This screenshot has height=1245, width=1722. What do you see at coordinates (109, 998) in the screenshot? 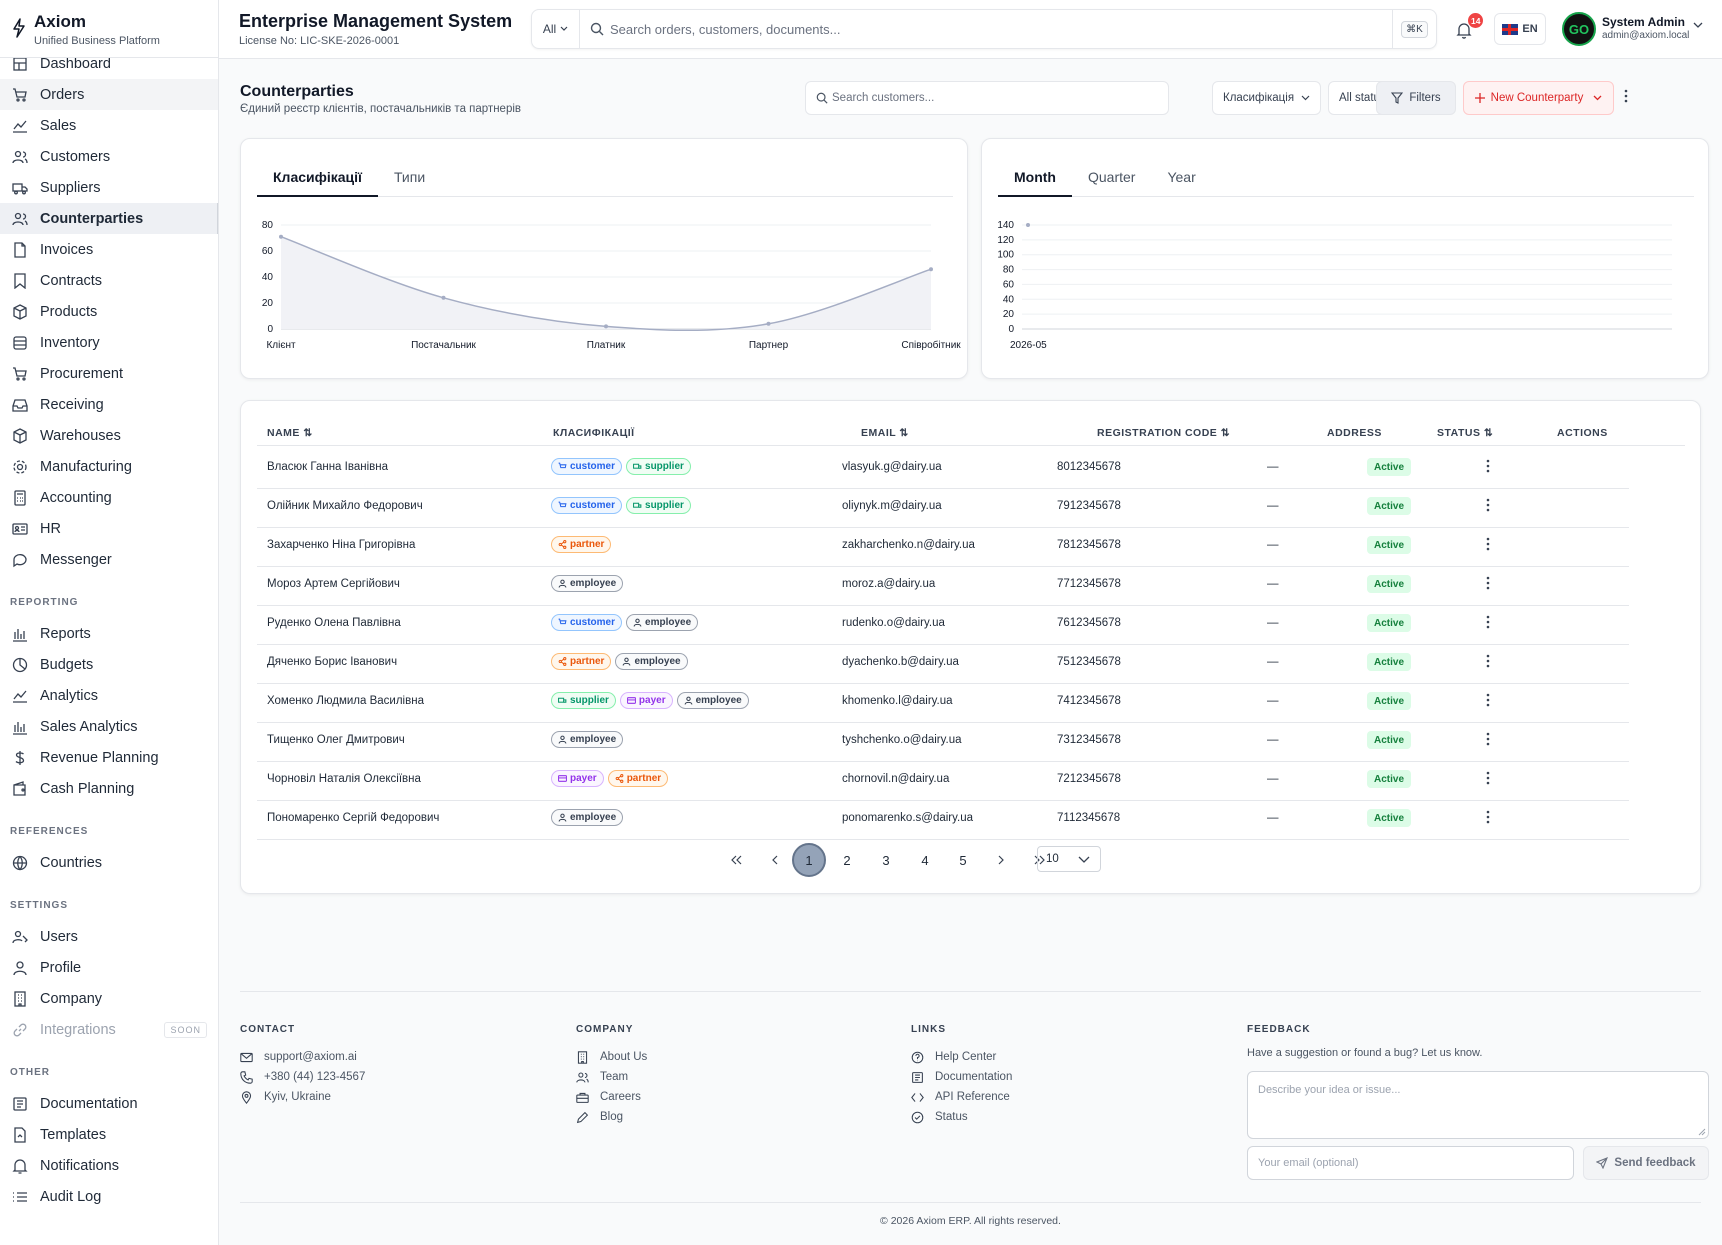
I see `sidebar-item-company: Company` at bounding box center [109, 998].